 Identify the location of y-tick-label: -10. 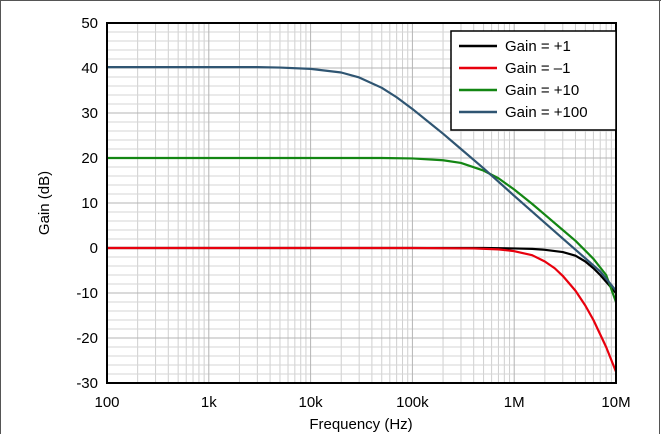
(87, 293).